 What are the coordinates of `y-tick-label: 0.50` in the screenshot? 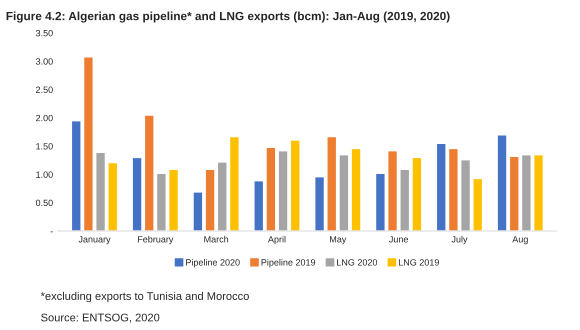 It's located at (44, 203).